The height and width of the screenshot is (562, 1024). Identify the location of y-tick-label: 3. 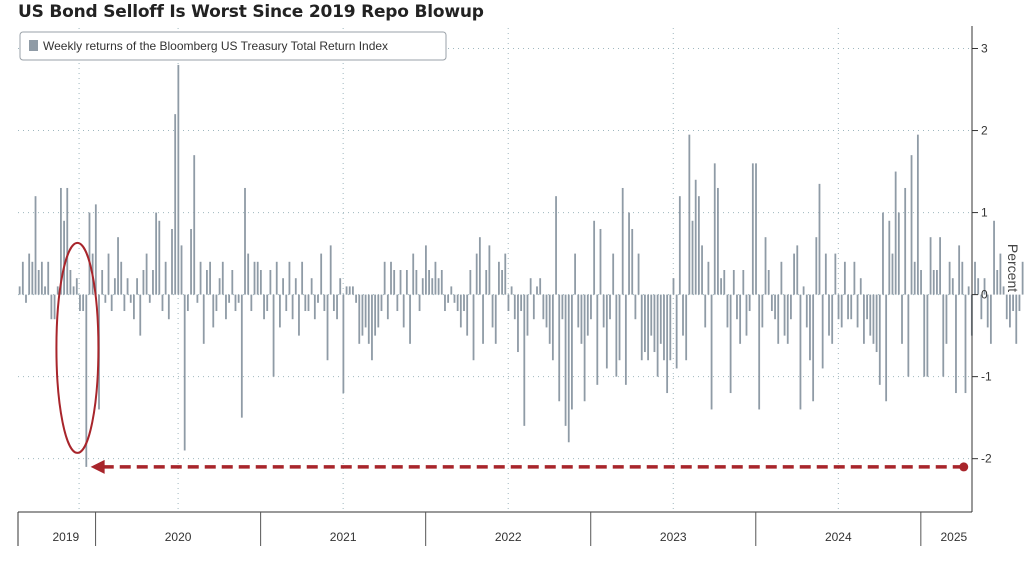
(984, 49).